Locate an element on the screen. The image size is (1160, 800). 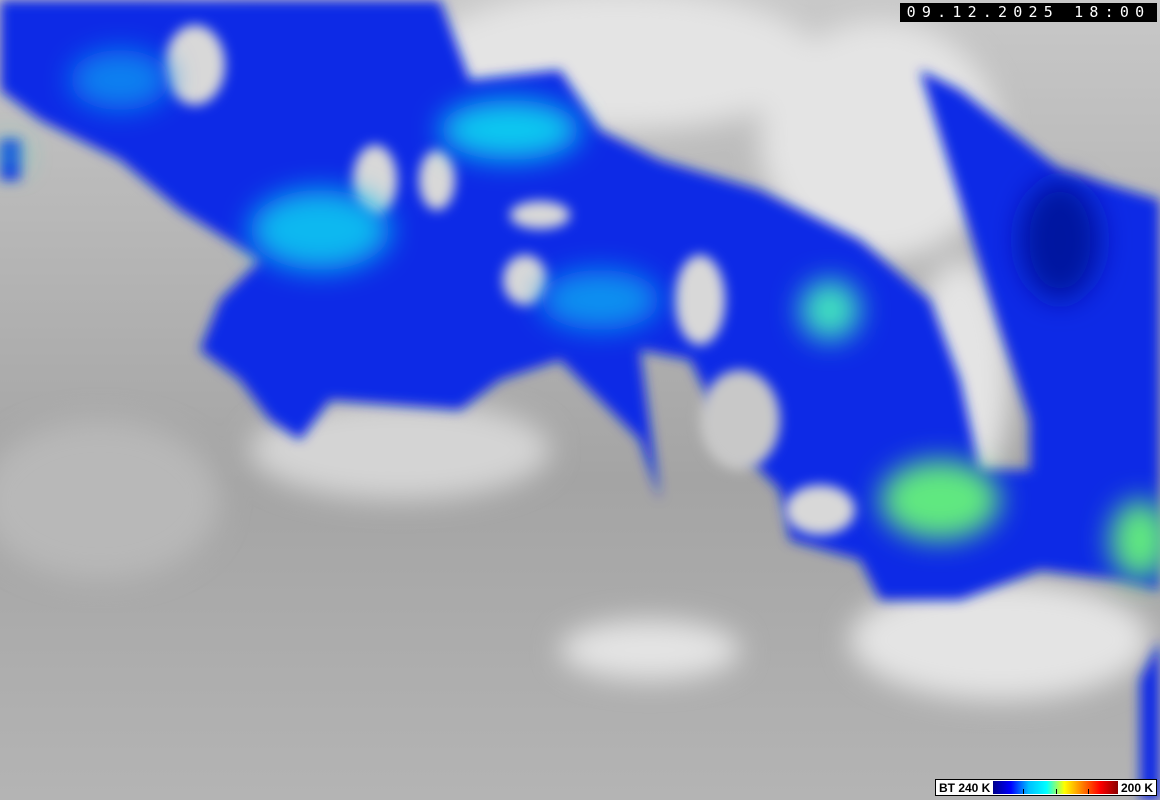
legend-low-label: BT 240 K is located at coordinates (965, 787).